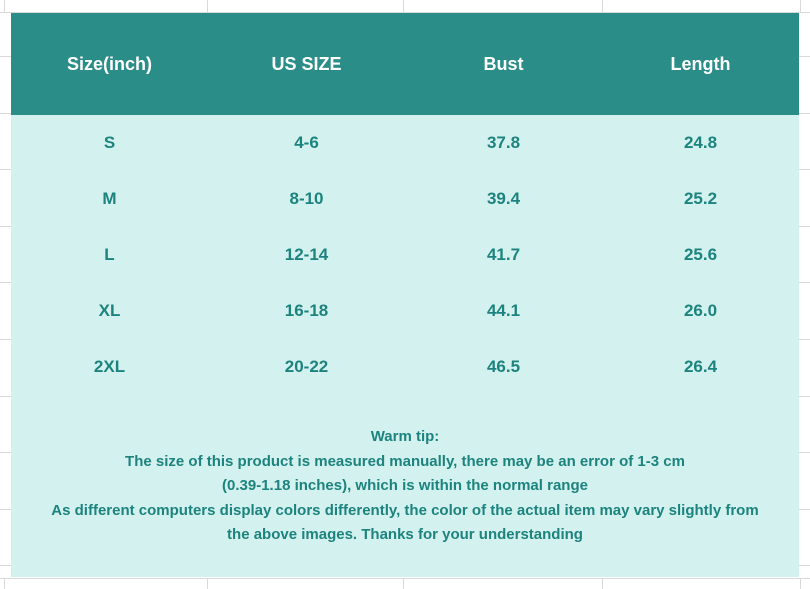 The height and width of the screenshot is (589, 810). What do you see at coordinates (306, 142) in the screenshot?
I see `us-size-cell: 4-6` at bounding box center [306, 142].